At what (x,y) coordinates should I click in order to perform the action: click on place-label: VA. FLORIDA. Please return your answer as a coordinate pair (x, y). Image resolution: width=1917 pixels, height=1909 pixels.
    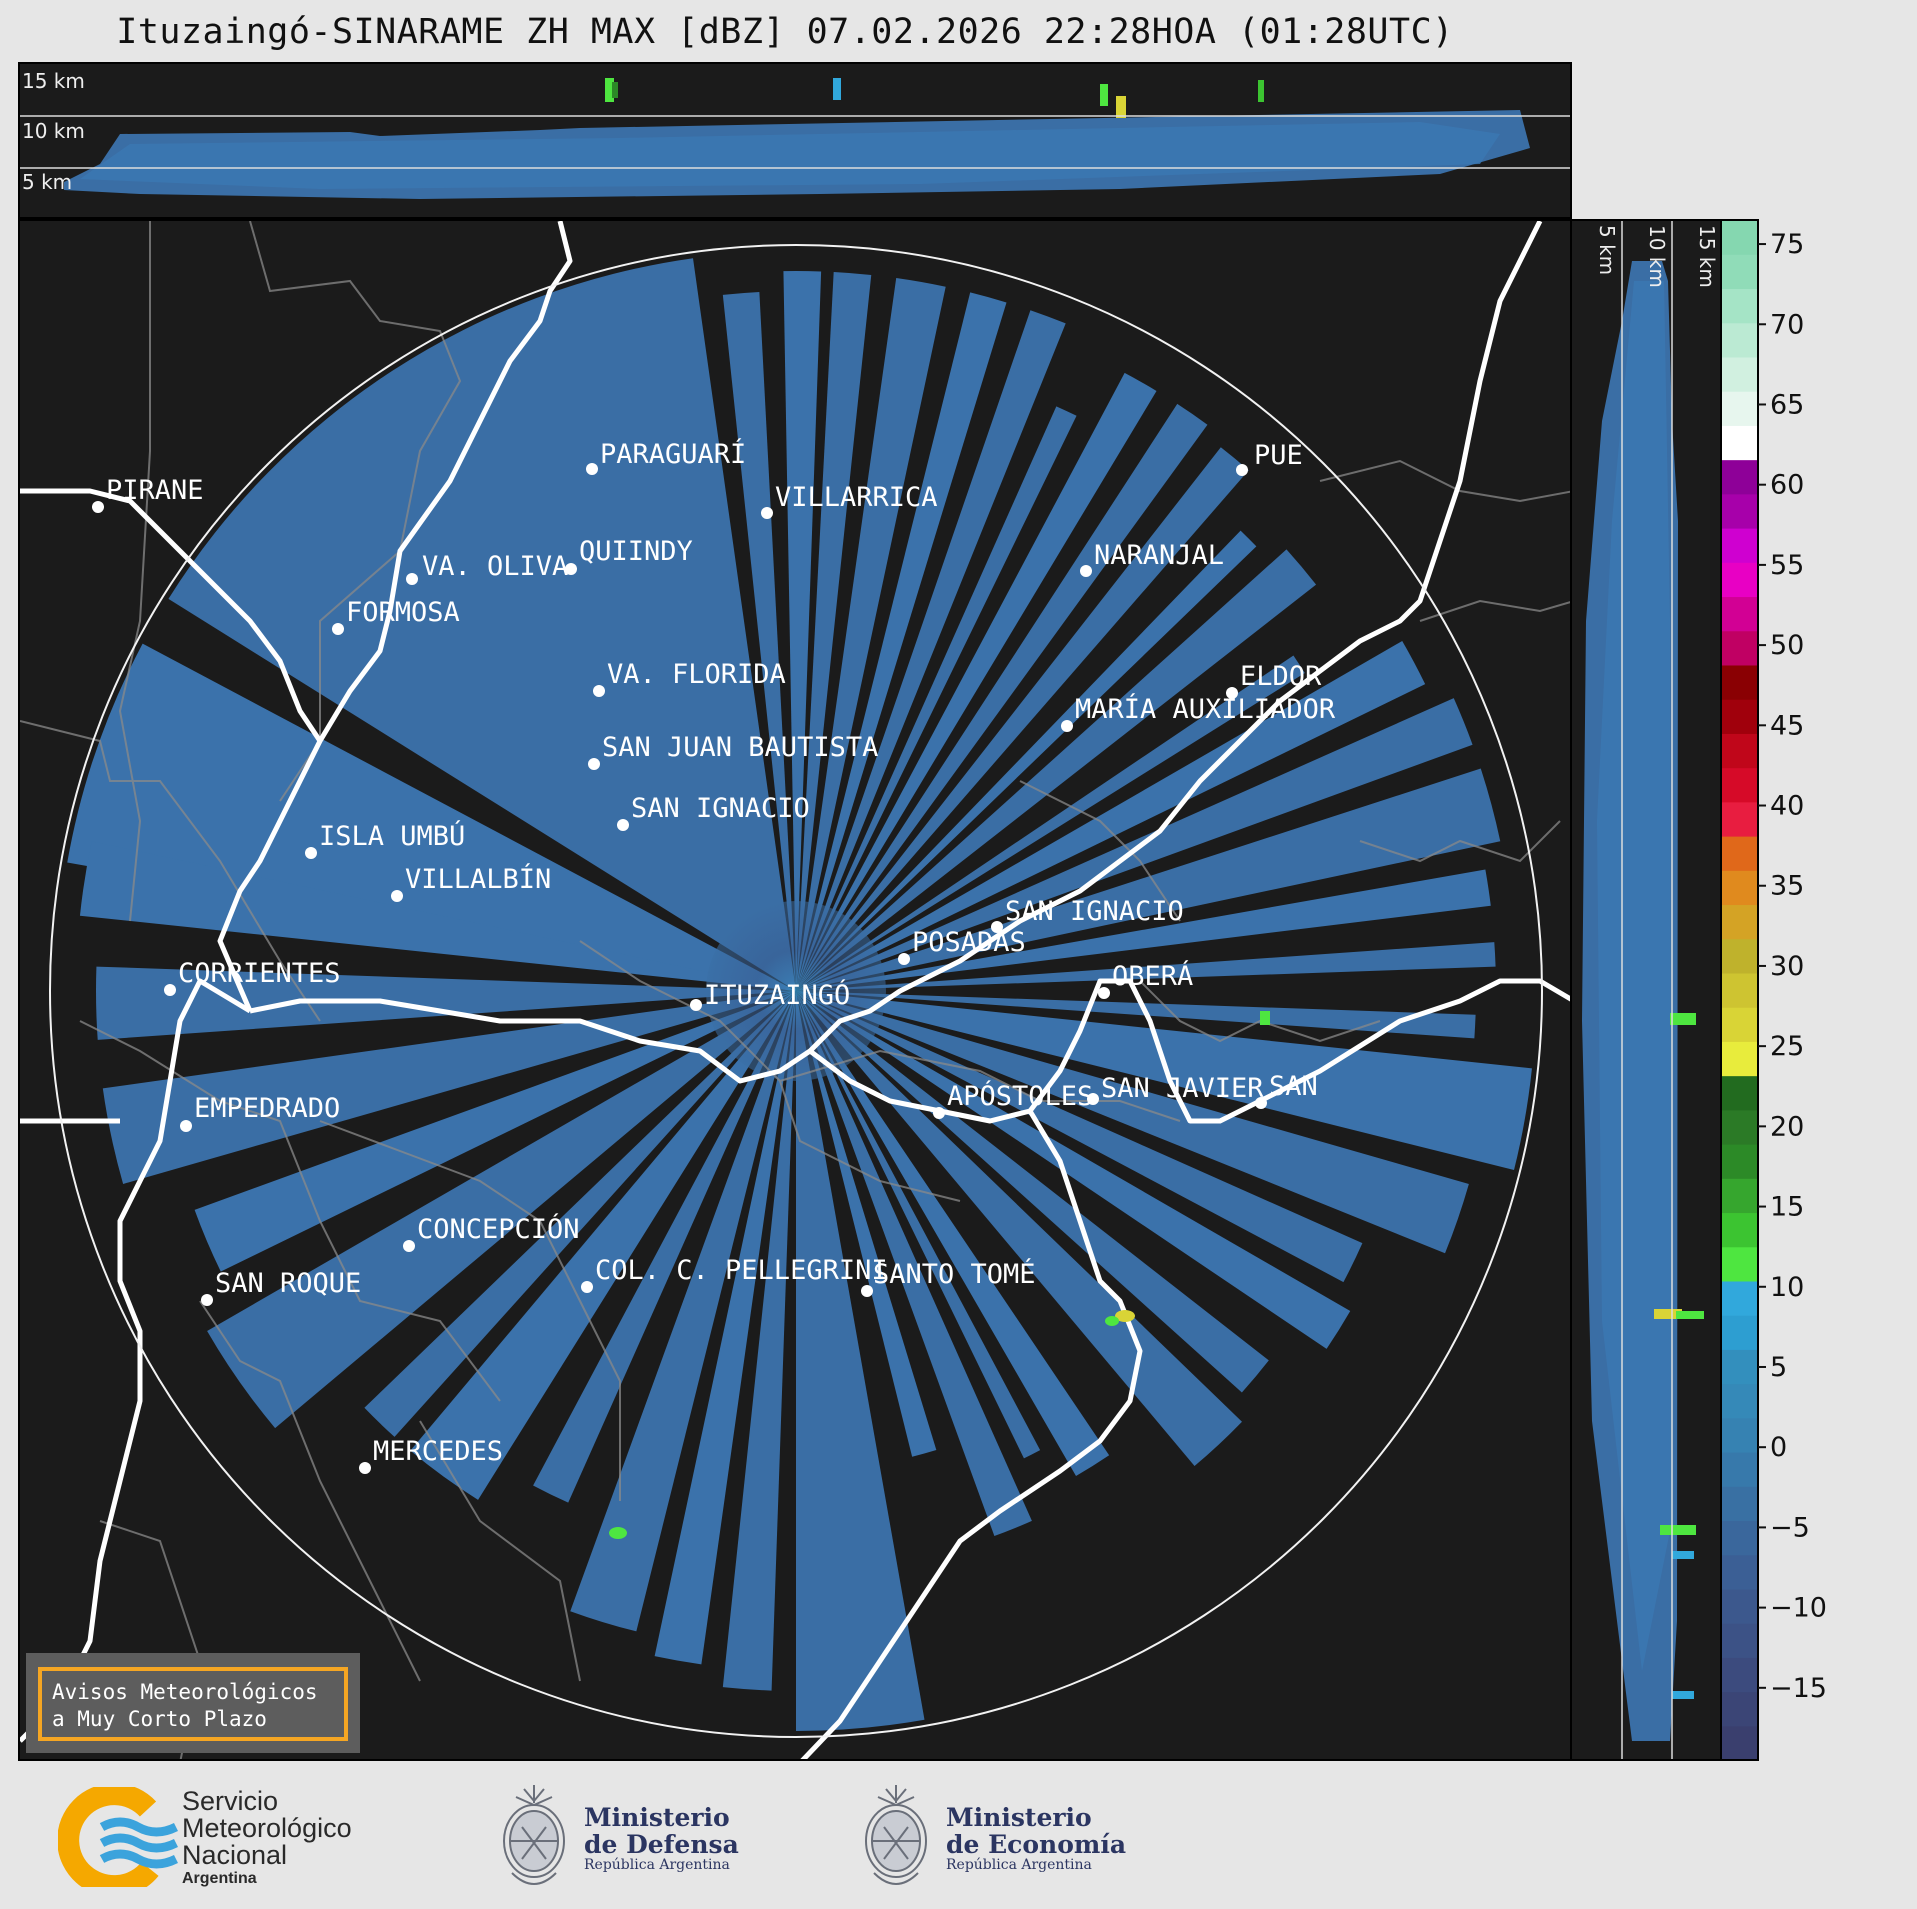
    Looking at the image, I should click on (696, 674).